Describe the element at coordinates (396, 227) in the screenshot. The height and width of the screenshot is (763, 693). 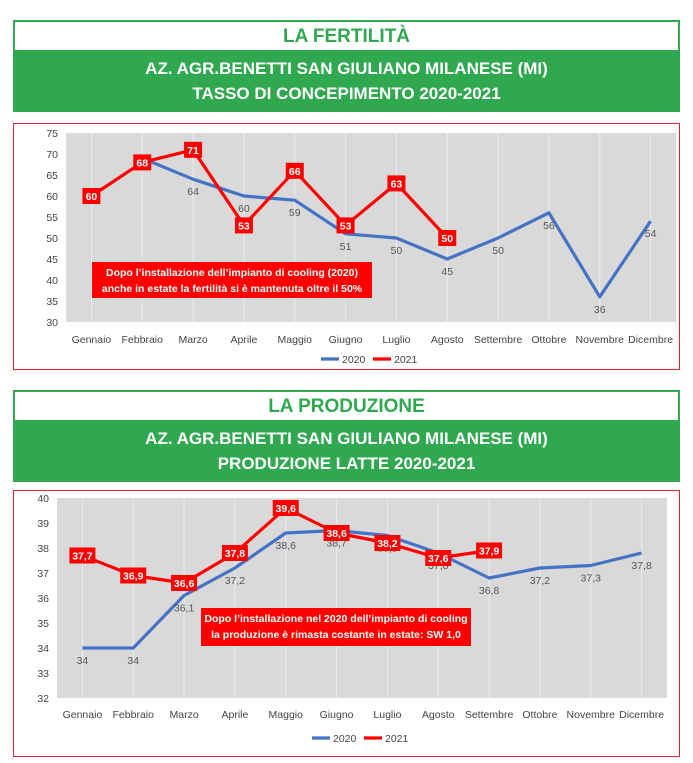
I see `series-2020-line` at that location.